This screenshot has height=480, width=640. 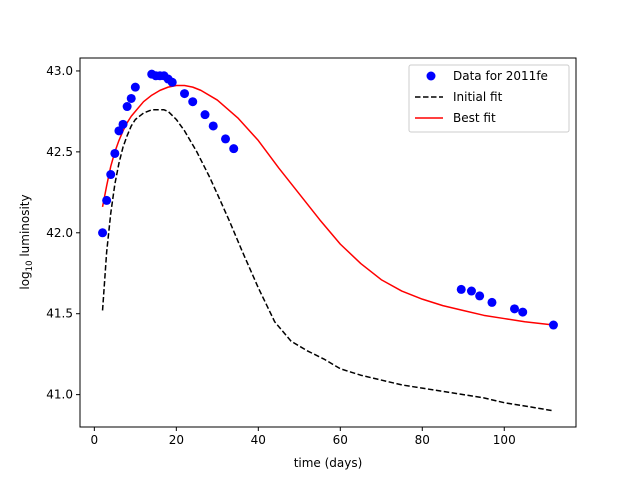 I want to click on x-axis-label: time (days), so click(x=328, y=463).